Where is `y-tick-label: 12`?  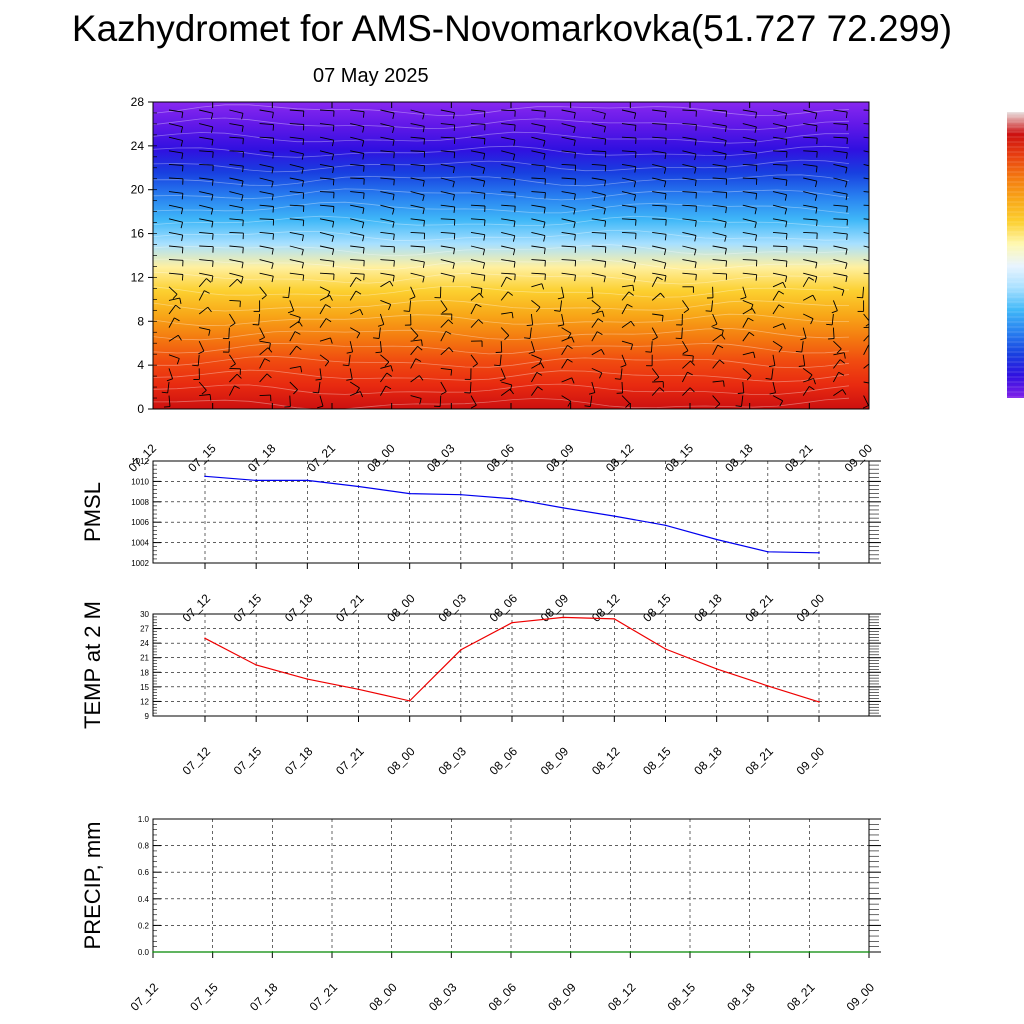 y-tick-label: 12 is located at coordinates (138, 277).